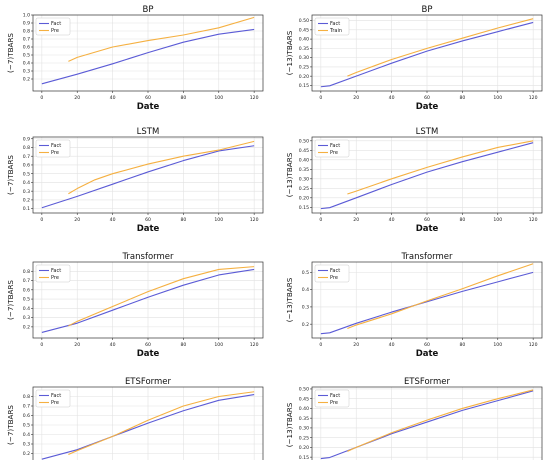 This screenshot has height=464, width=550. What do you see at coordinates (427, 10) in the screenshot?
I see `chart-title: BP` at bounding box center [427, 10].